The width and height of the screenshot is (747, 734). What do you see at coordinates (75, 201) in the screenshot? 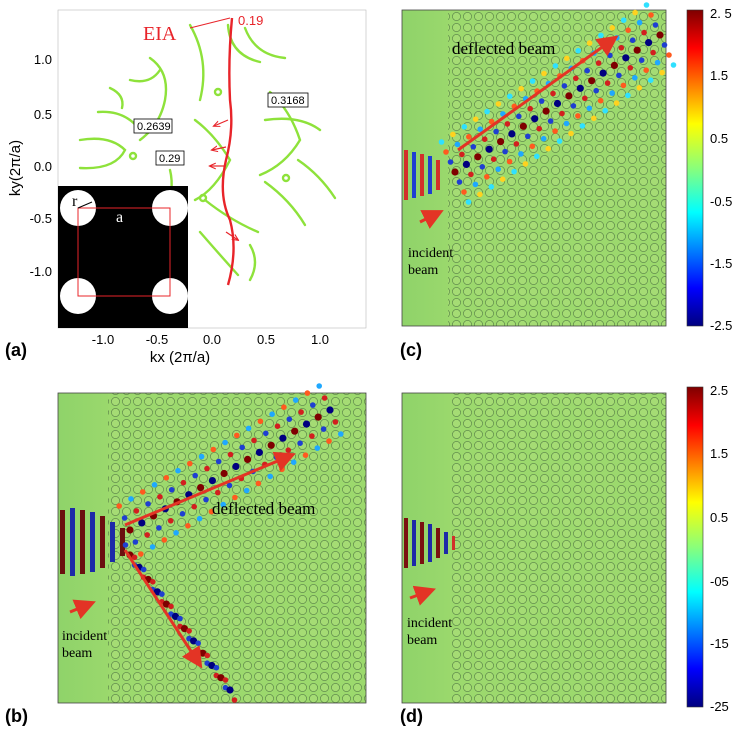
I see `inset-r-label: r` at bounding box center [75, 201].